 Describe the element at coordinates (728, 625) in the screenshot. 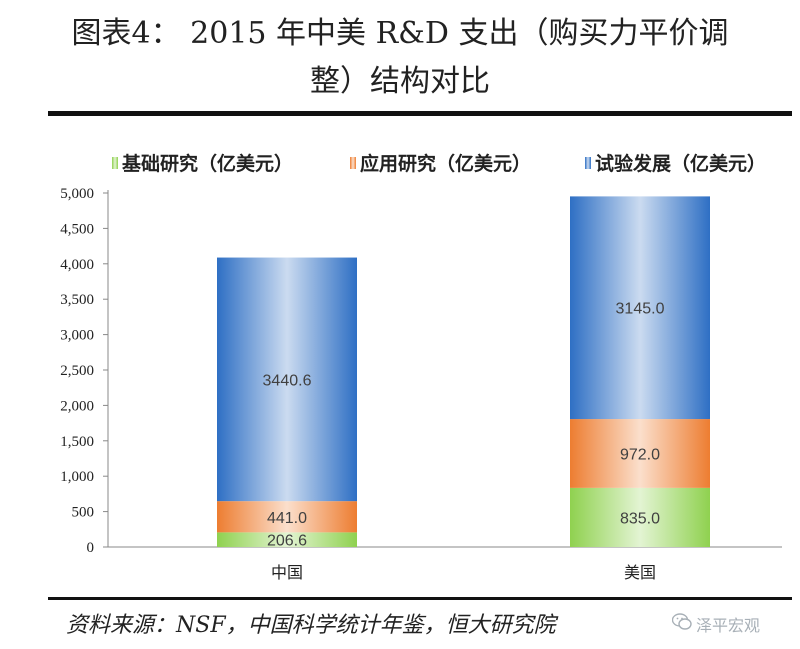

I see `watermark-text: 泽平宏观` at that location.